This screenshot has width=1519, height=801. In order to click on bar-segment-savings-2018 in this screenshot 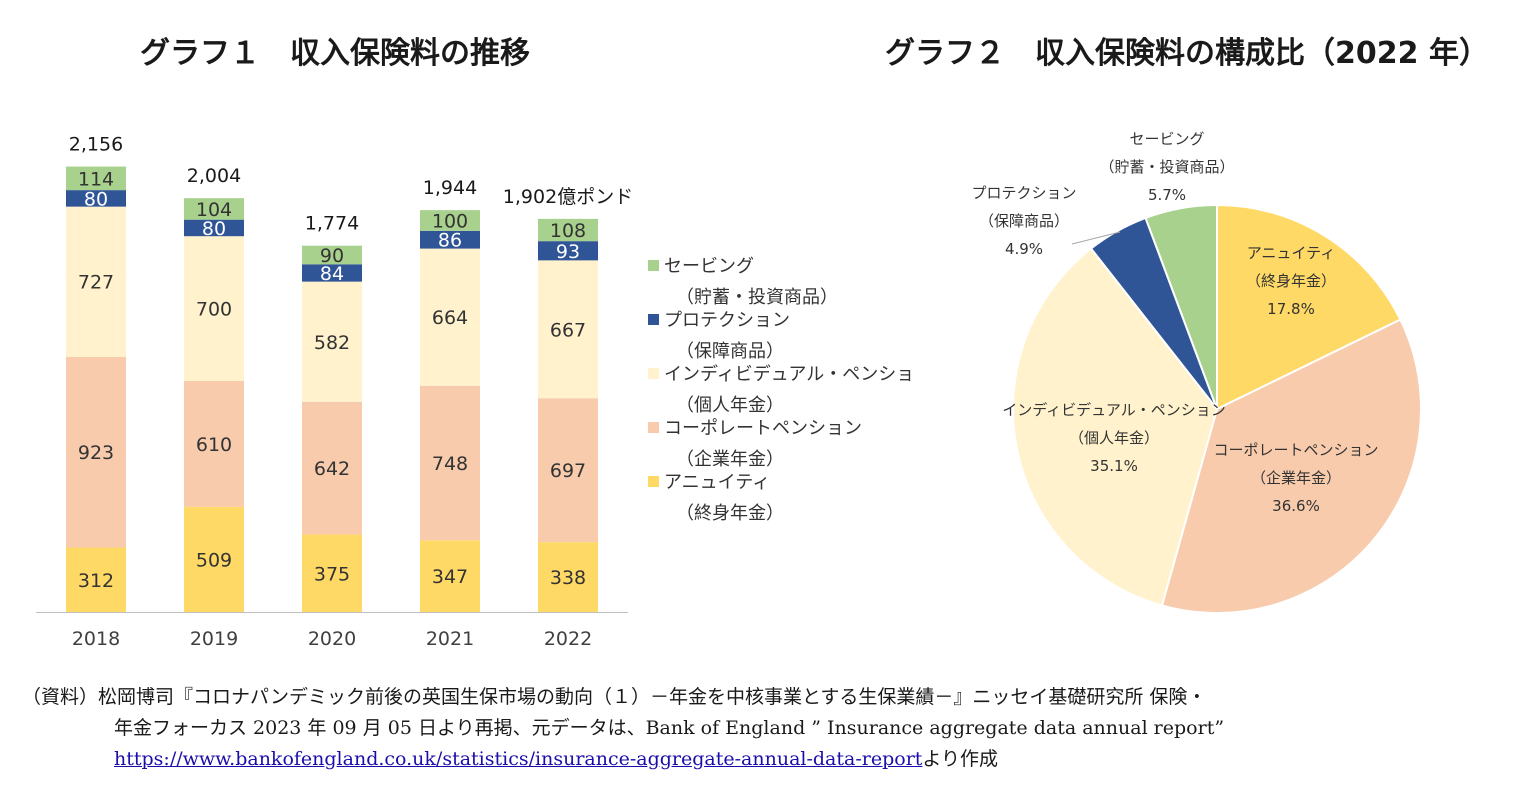, I will do `click(96, 178)`.